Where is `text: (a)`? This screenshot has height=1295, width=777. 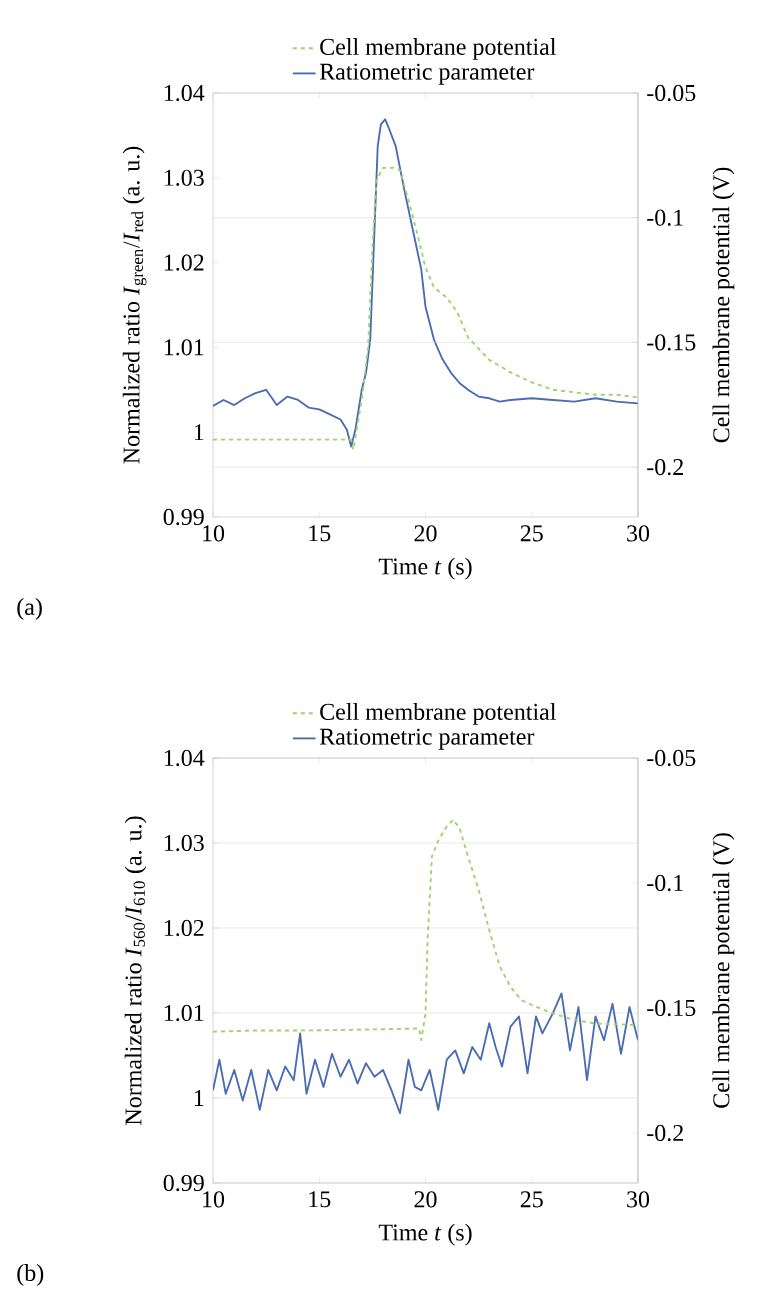
text: (a) is located at coordinates (29, 609).